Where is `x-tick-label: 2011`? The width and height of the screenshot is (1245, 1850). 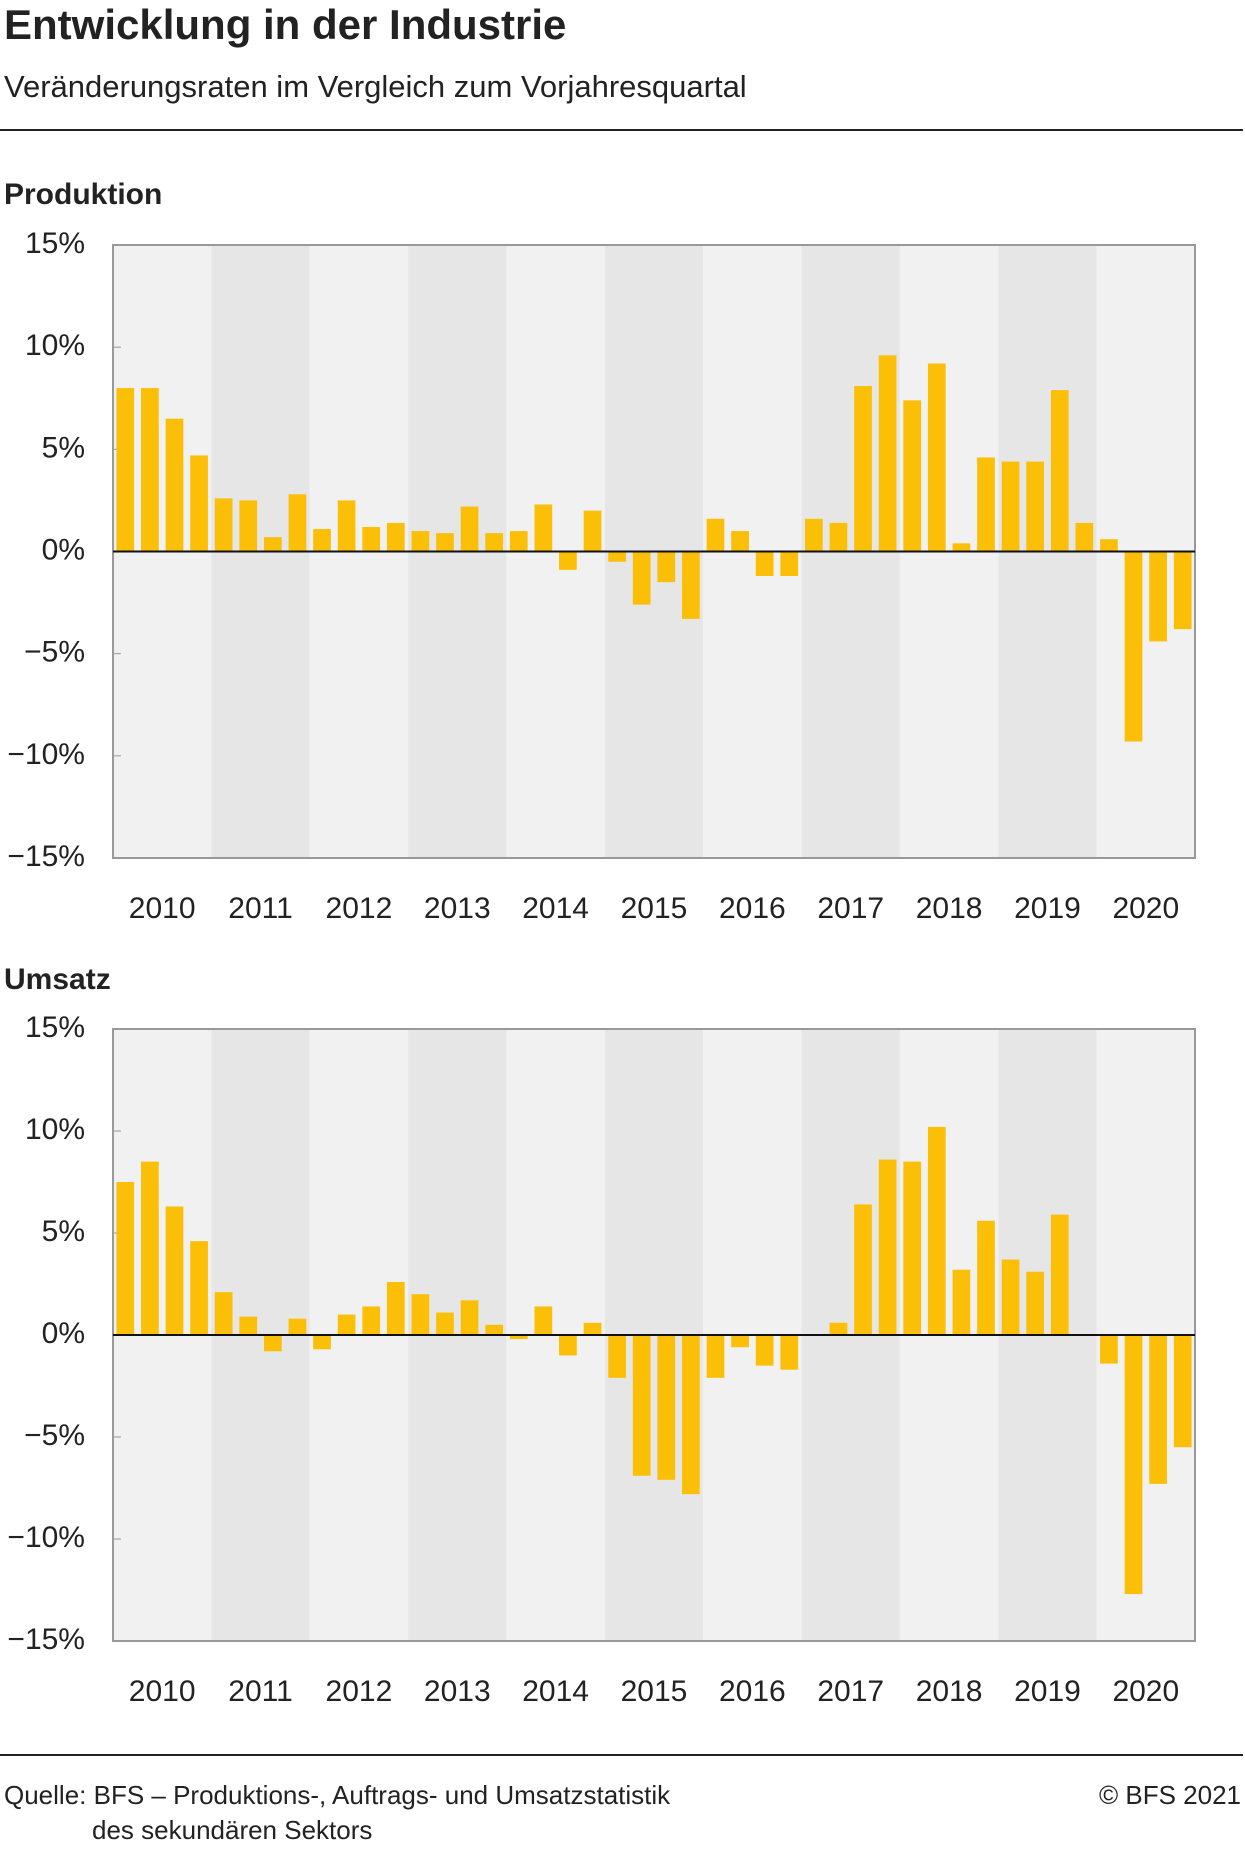 x-tick-label: 2011 is located at coordinates (260, 1691).